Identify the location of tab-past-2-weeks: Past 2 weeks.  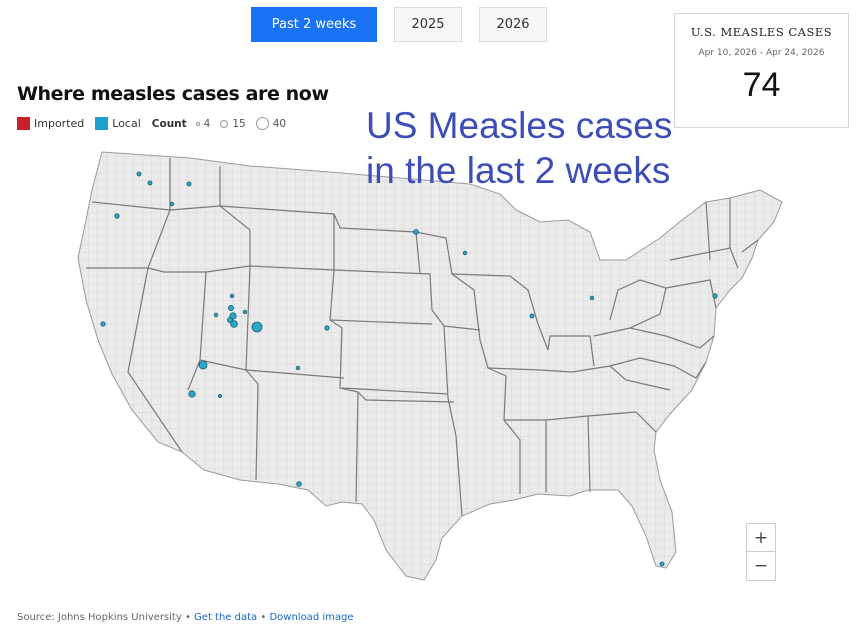
(314, 24).